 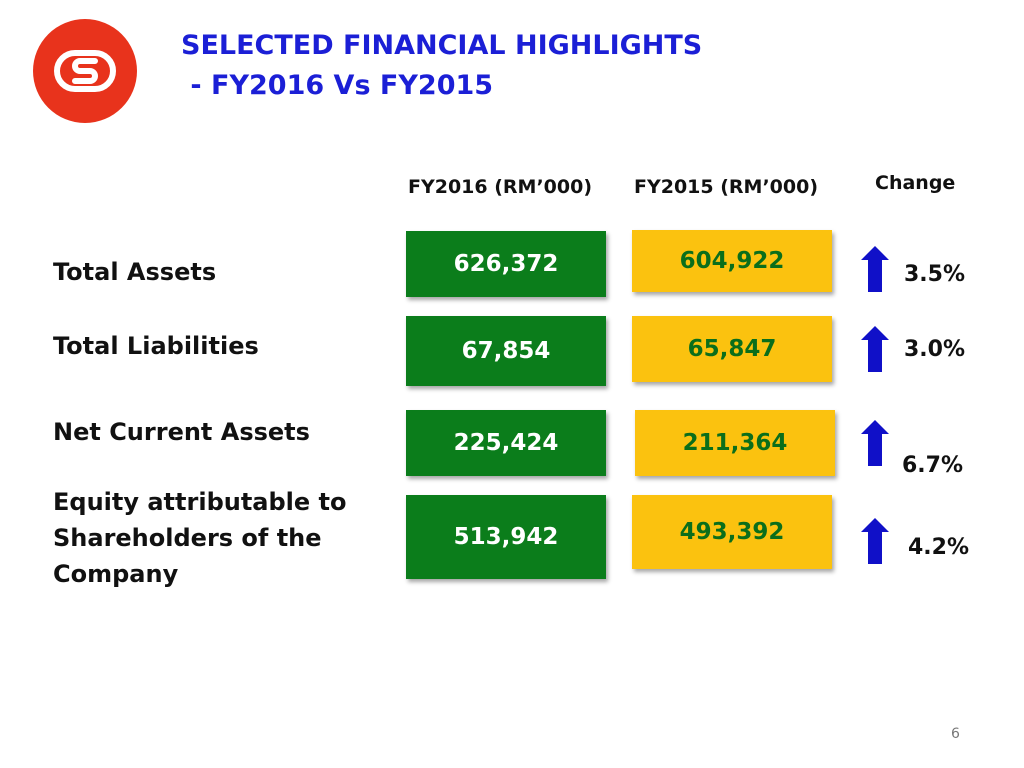 I want to click on column-header-change: Change, so click(x=915, y=183).